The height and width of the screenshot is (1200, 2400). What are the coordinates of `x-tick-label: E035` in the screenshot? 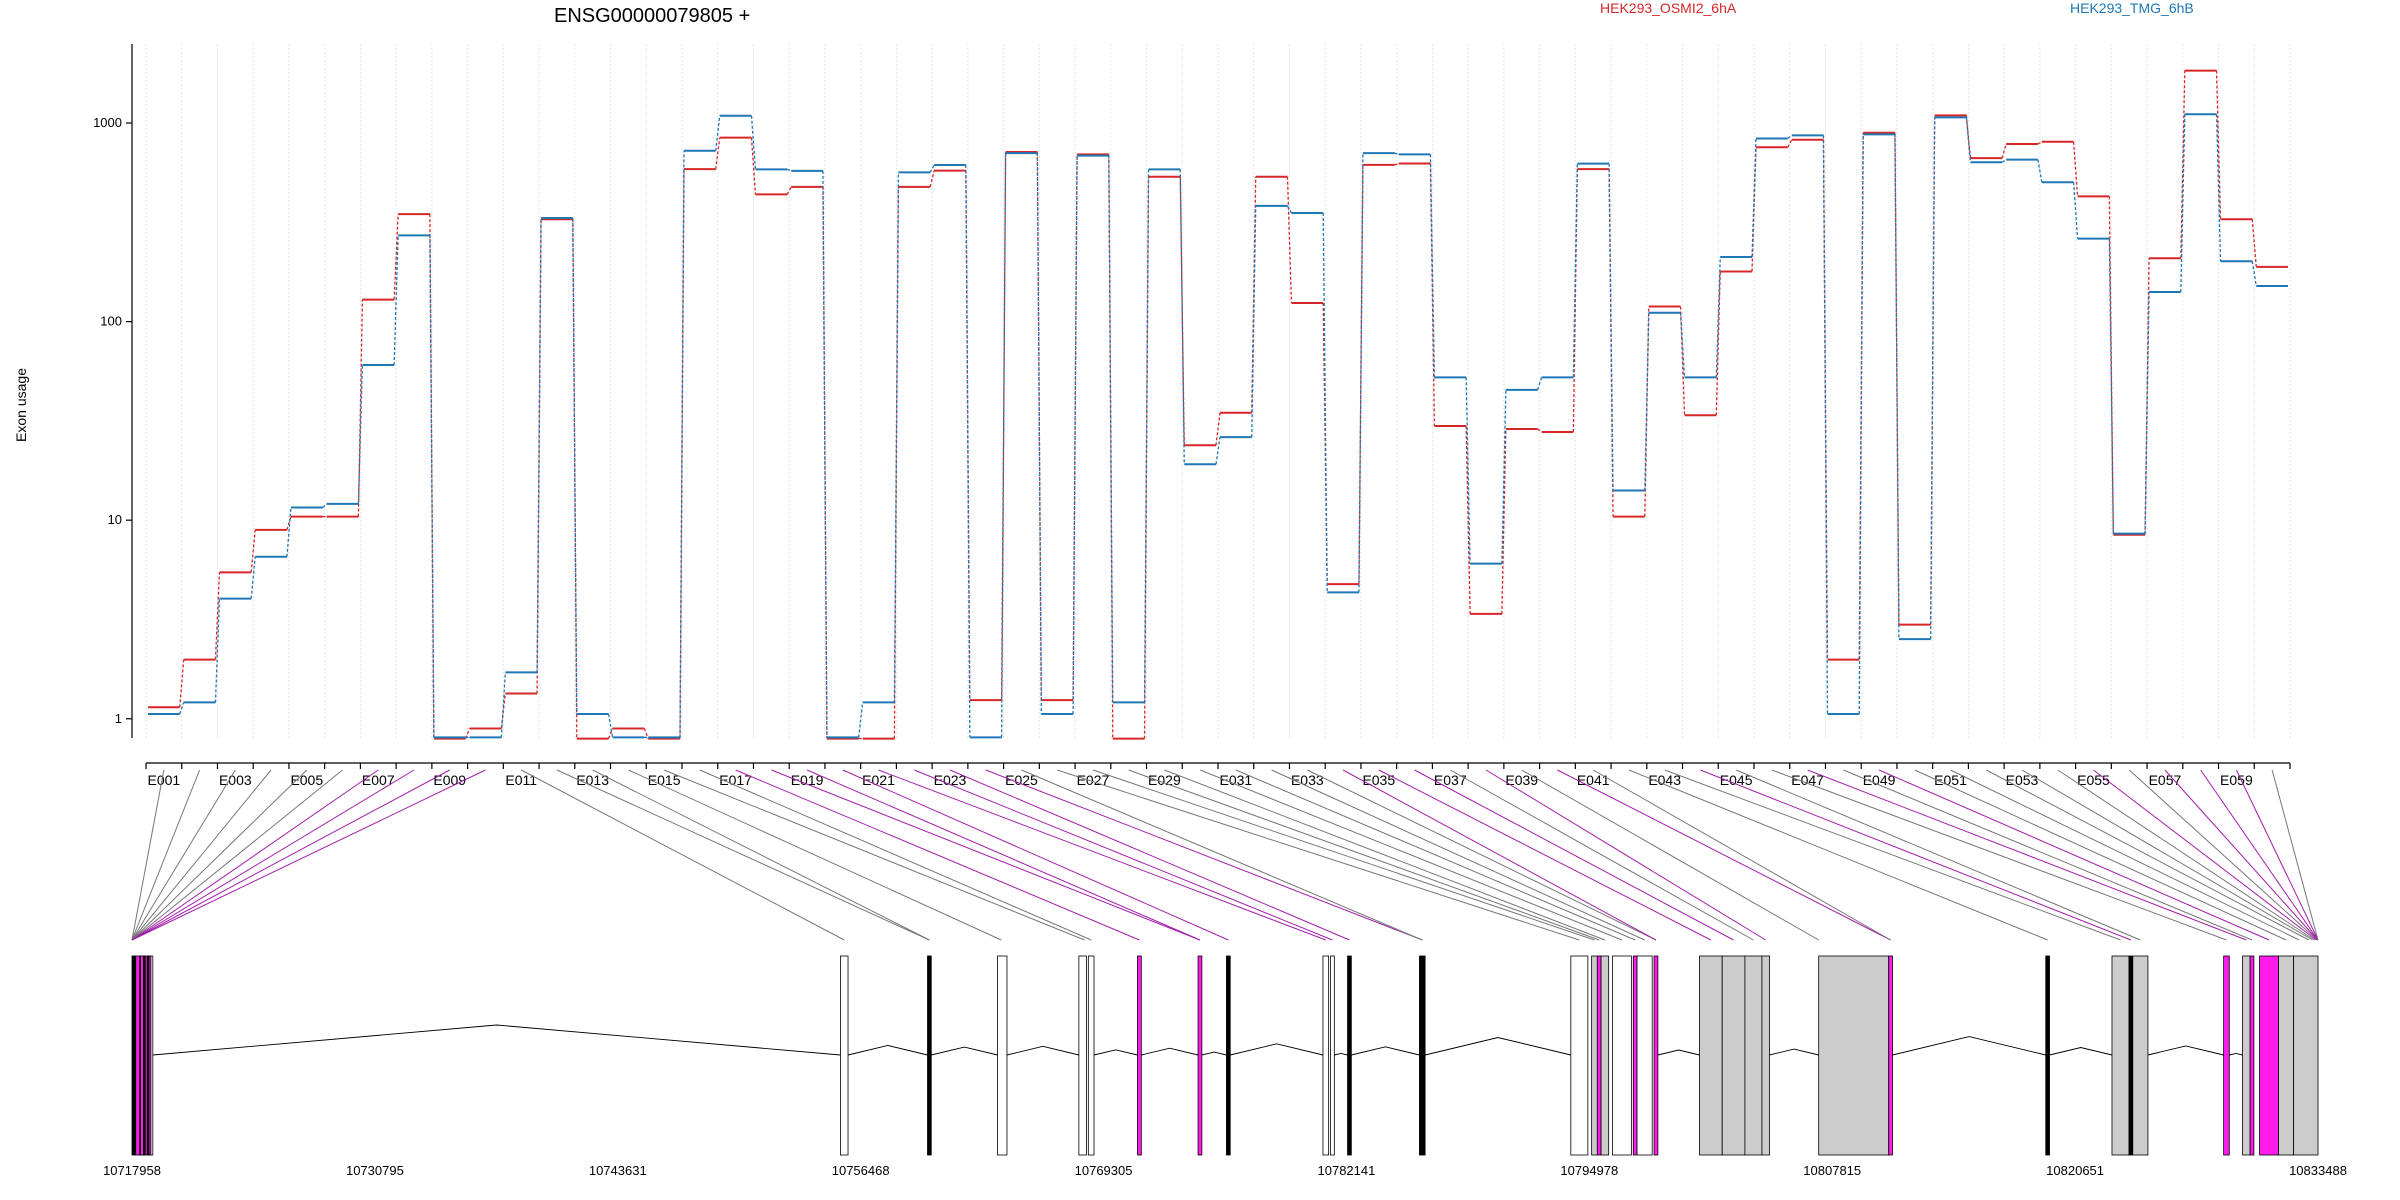 It's located at (1378, 780).